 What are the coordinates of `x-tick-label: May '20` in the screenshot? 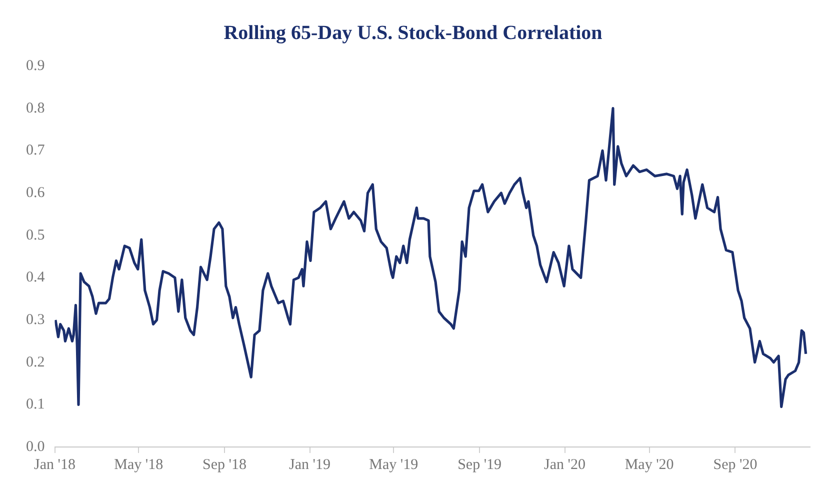 It's located at (649, 464).